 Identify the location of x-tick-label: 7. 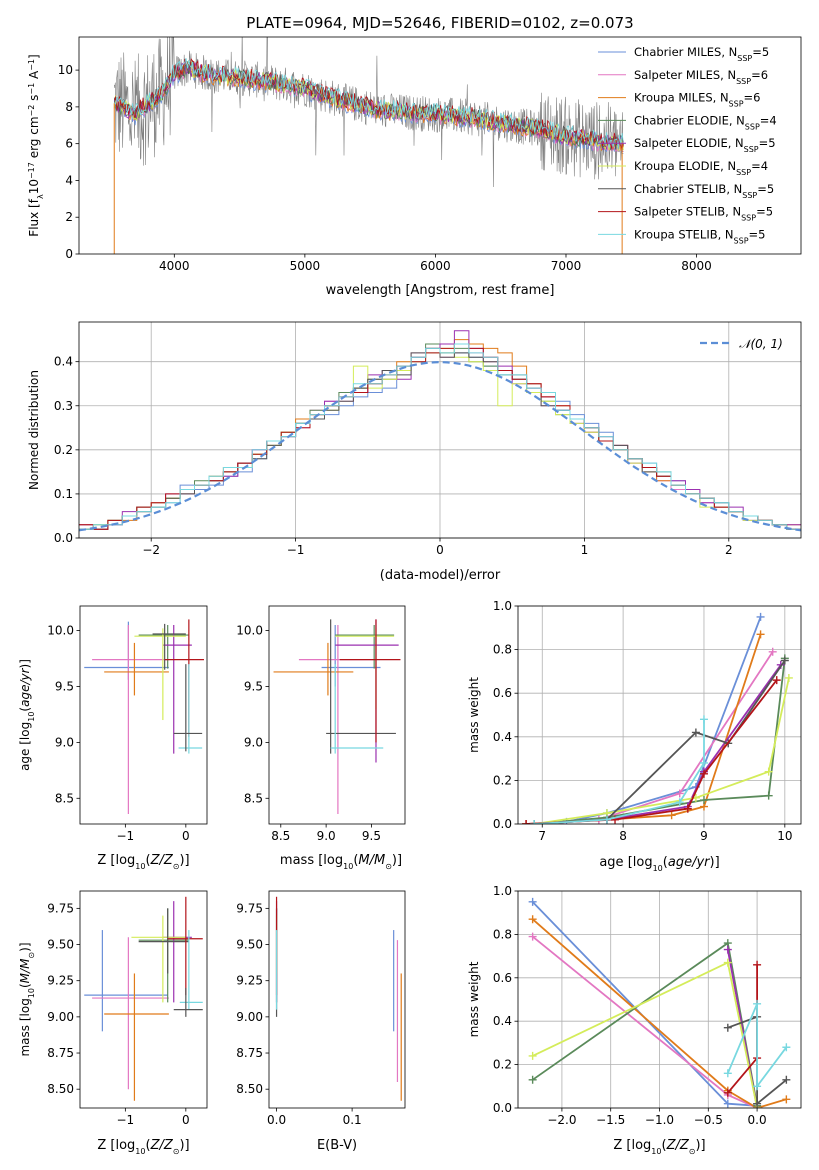
(542, 836).